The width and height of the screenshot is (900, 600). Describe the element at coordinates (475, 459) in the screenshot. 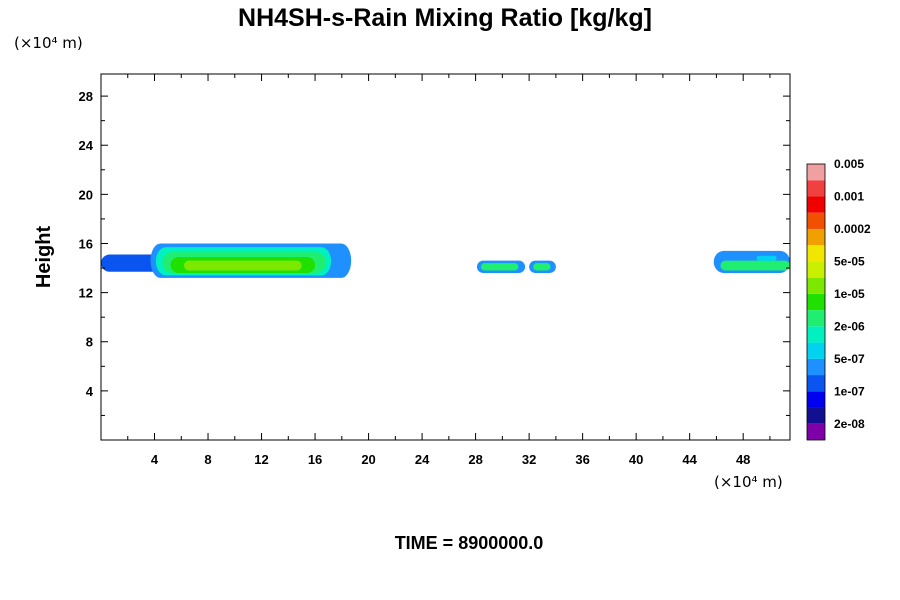

I see `x-tick-label: 28` at that location.